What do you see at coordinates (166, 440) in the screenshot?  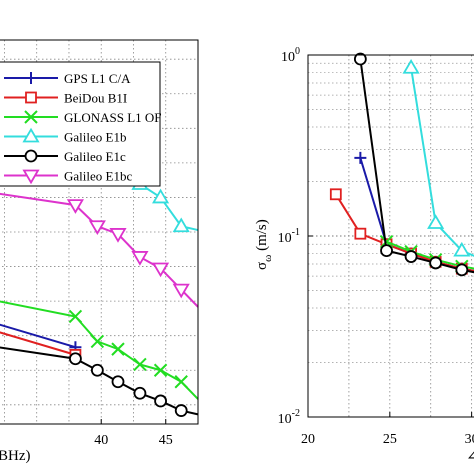 I see `left-x-tick-label: 45` at bounding box center [166, 440].